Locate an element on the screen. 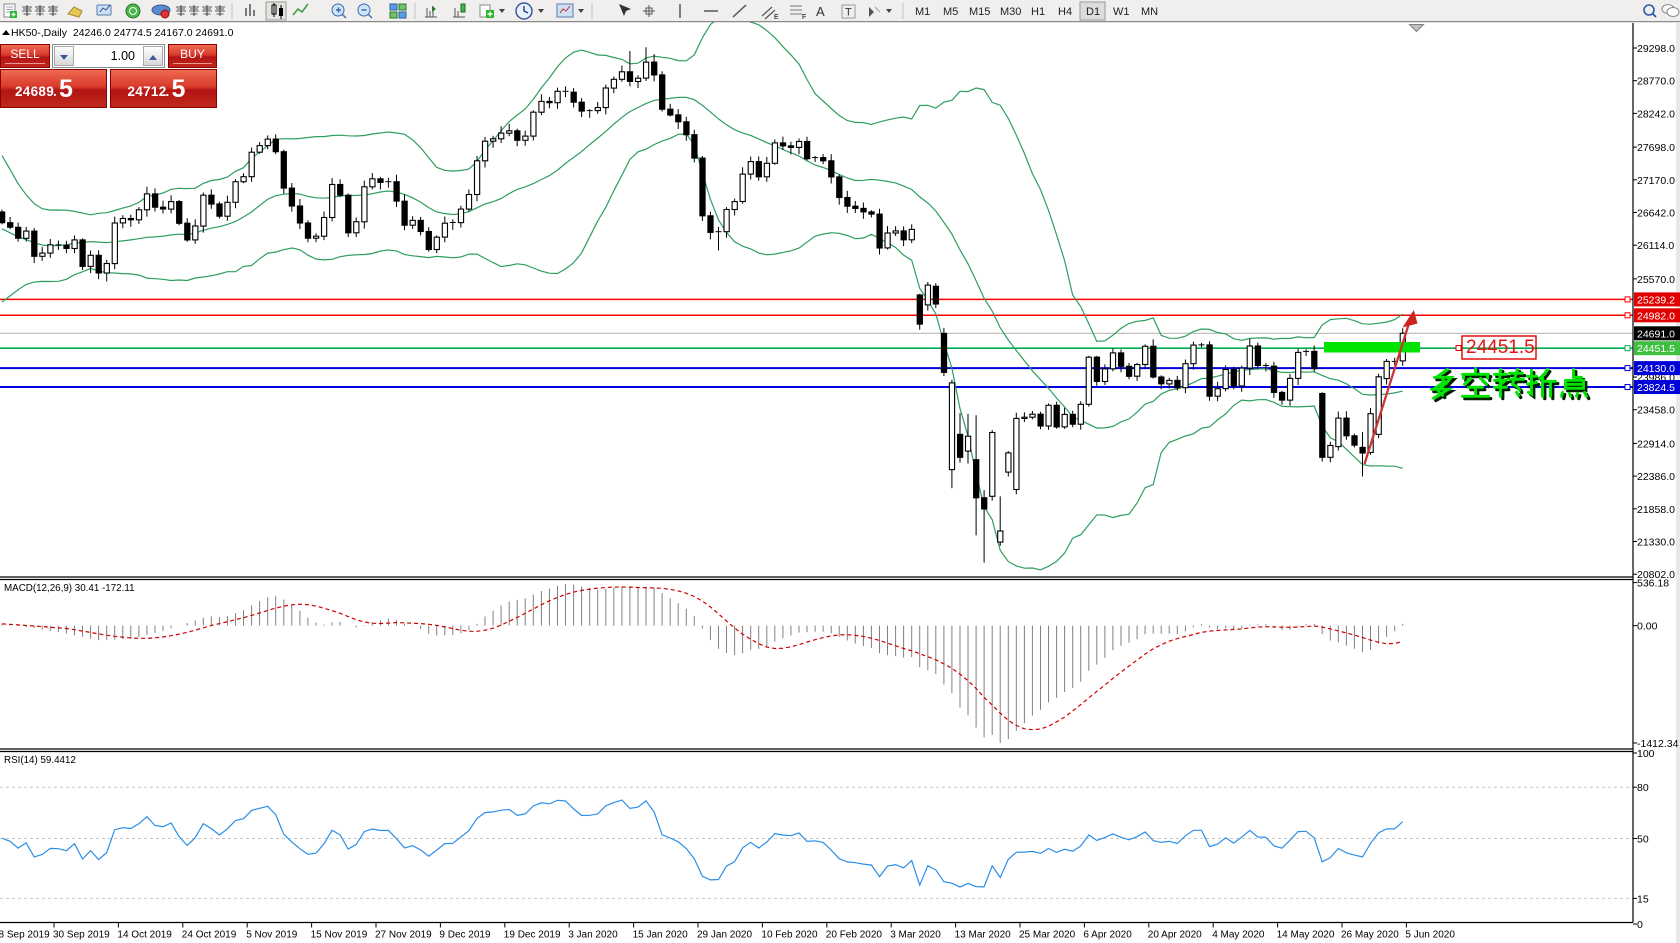 This screenshot has height=943, width=1680. svg-text: 27698.0 is located at coordinates (1656, 148).